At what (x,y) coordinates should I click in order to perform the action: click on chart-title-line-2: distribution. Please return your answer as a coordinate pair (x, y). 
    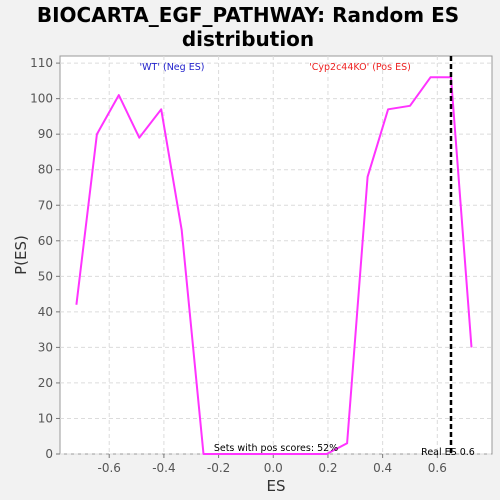
    Looking at the image, I should click on (248, 39).